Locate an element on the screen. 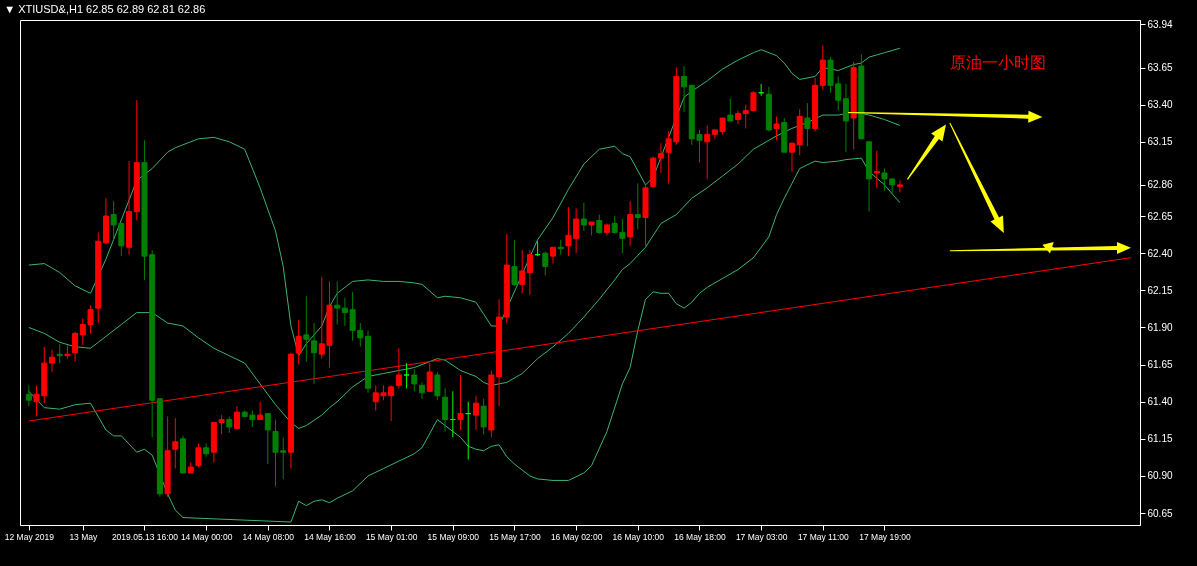  annotation: 原油一小时图 is located at coordinates (997, 62).